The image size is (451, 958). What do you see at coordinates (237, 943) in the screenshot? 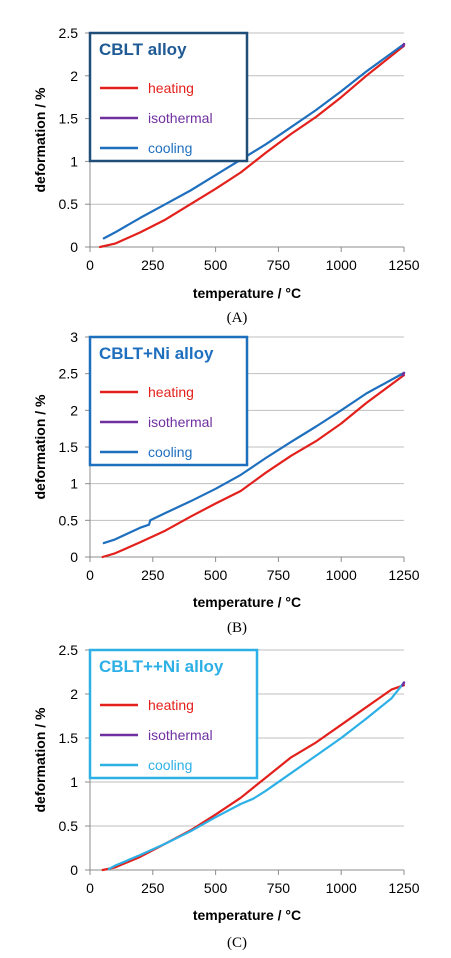
I see `panel-label: (C)` at bounding box center [237, 943].